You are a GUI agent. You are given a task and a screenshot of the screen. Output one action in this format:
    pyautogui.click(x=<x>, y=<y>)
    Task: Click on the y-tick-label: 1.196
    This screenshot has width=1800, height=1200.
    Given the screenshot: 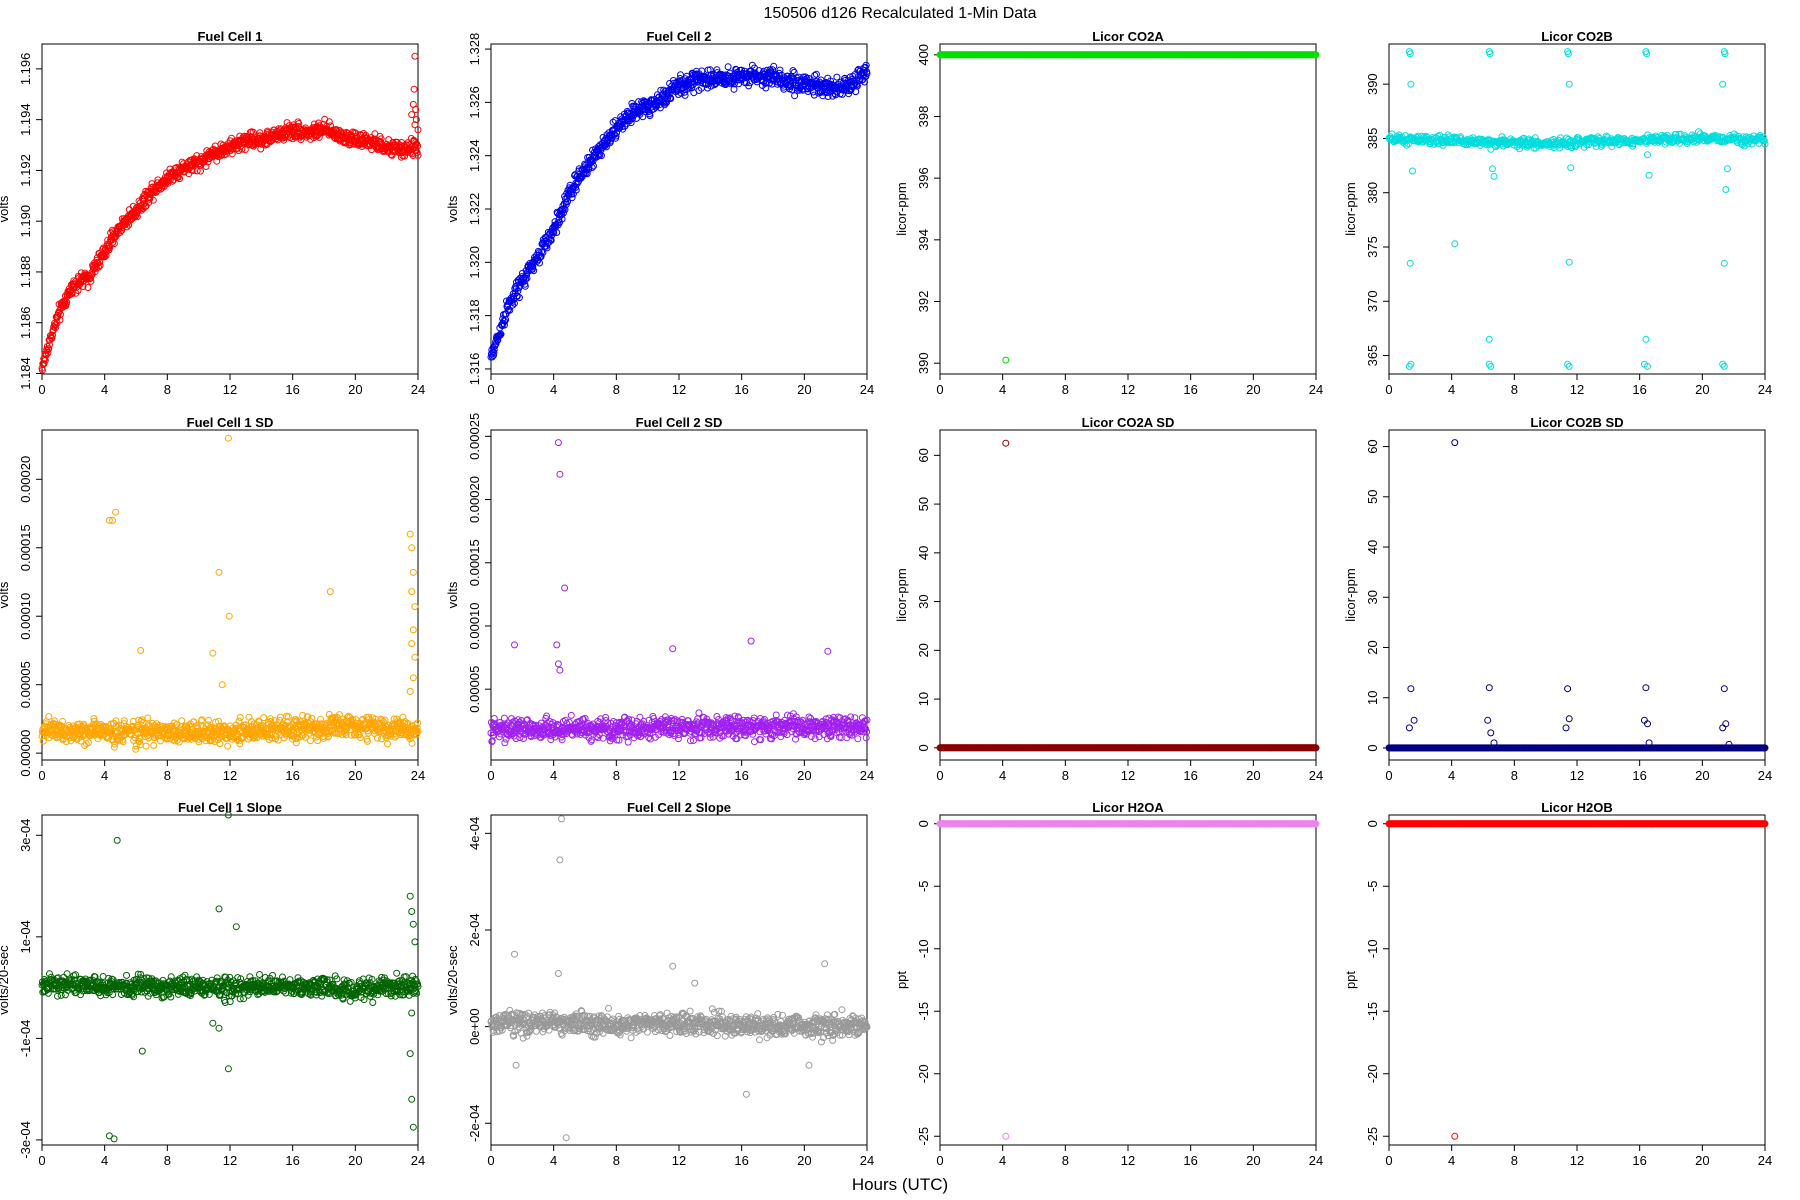 What is the action you would take?
    pyautogui.click(x=25, y=69)
    